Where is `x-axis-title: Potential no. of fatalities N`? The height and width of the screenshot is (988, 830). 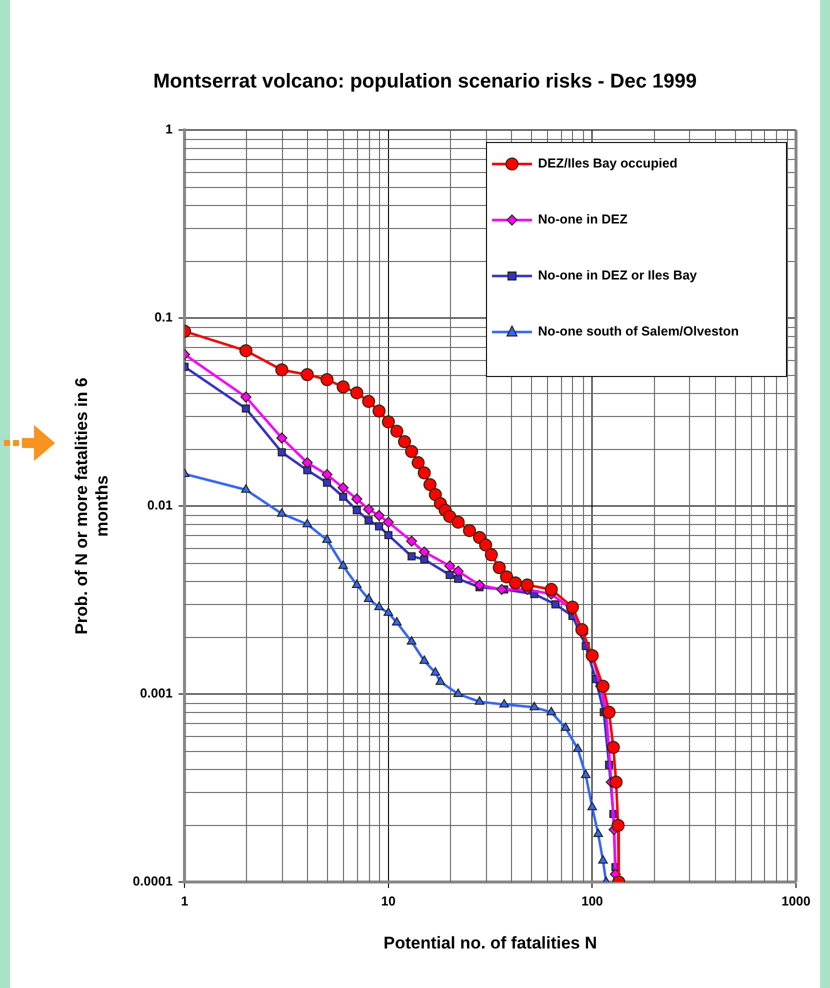 x-axis-title: Potential no. of fatalities N is located at coordinates (491, 942).